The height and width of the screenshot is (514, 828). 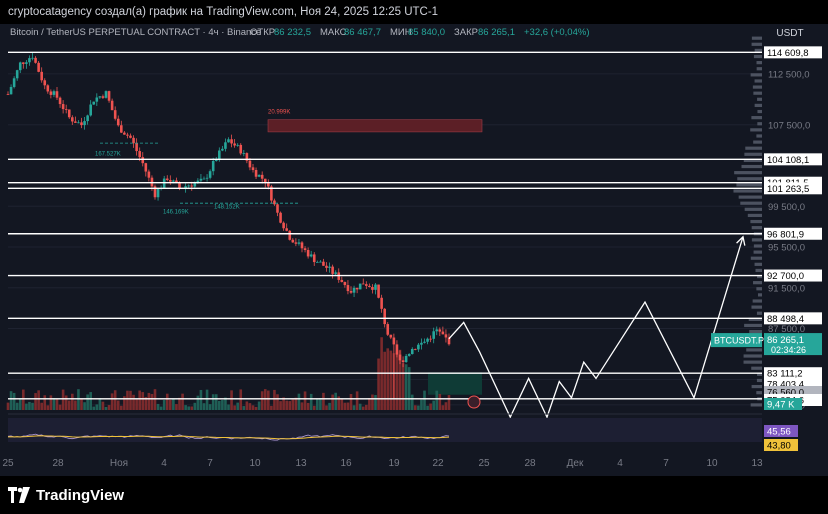 What do you see at coordinates (779, 432) in the screenshot?
I see `rsi-value: 45,56` at bounding box center [779, 432].